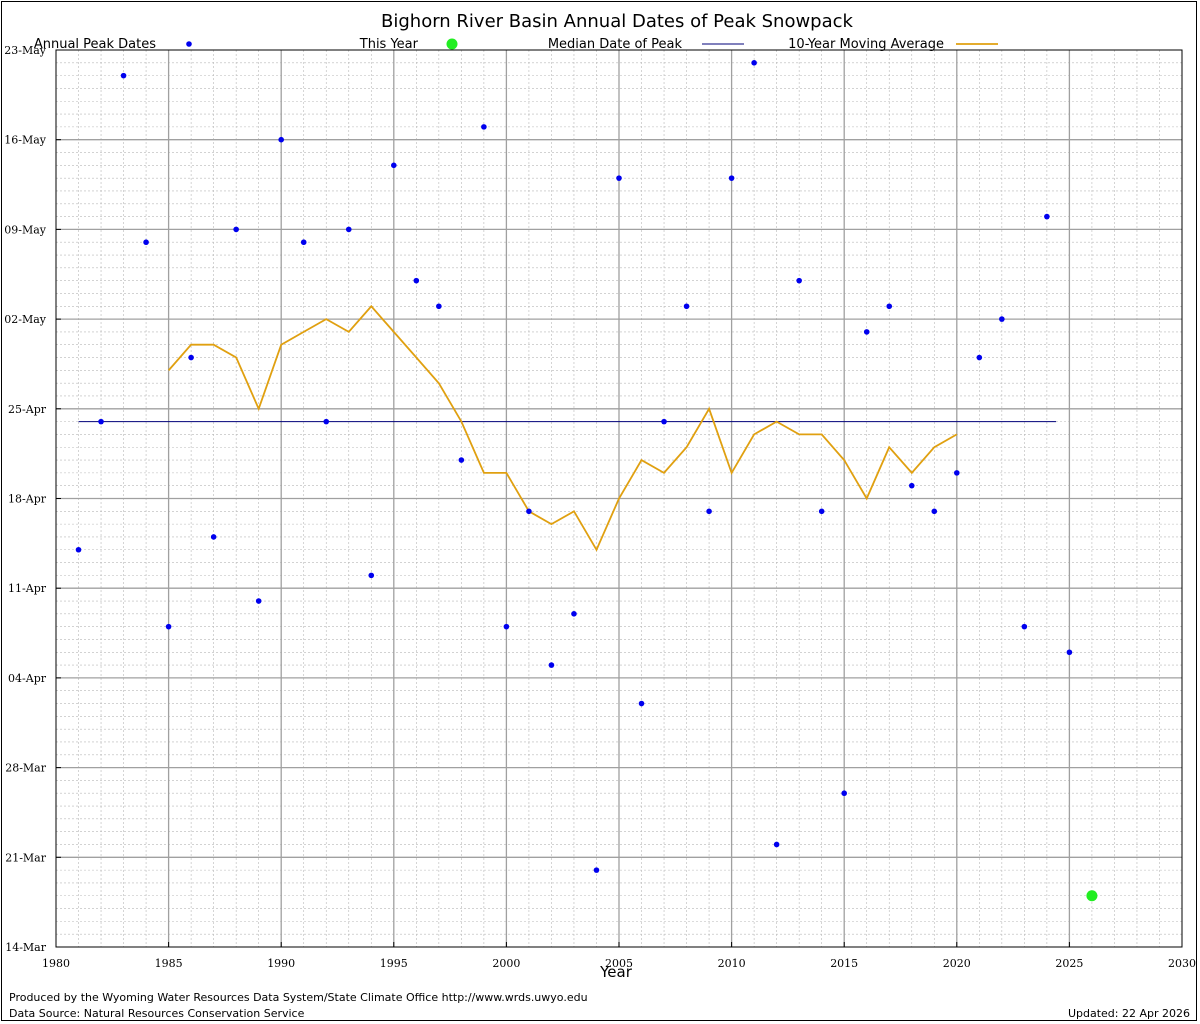 The height and width of the screenshot is (1024, 1200). I want to click on legend-label: 10-Year Moving Average, so click(866, 44).